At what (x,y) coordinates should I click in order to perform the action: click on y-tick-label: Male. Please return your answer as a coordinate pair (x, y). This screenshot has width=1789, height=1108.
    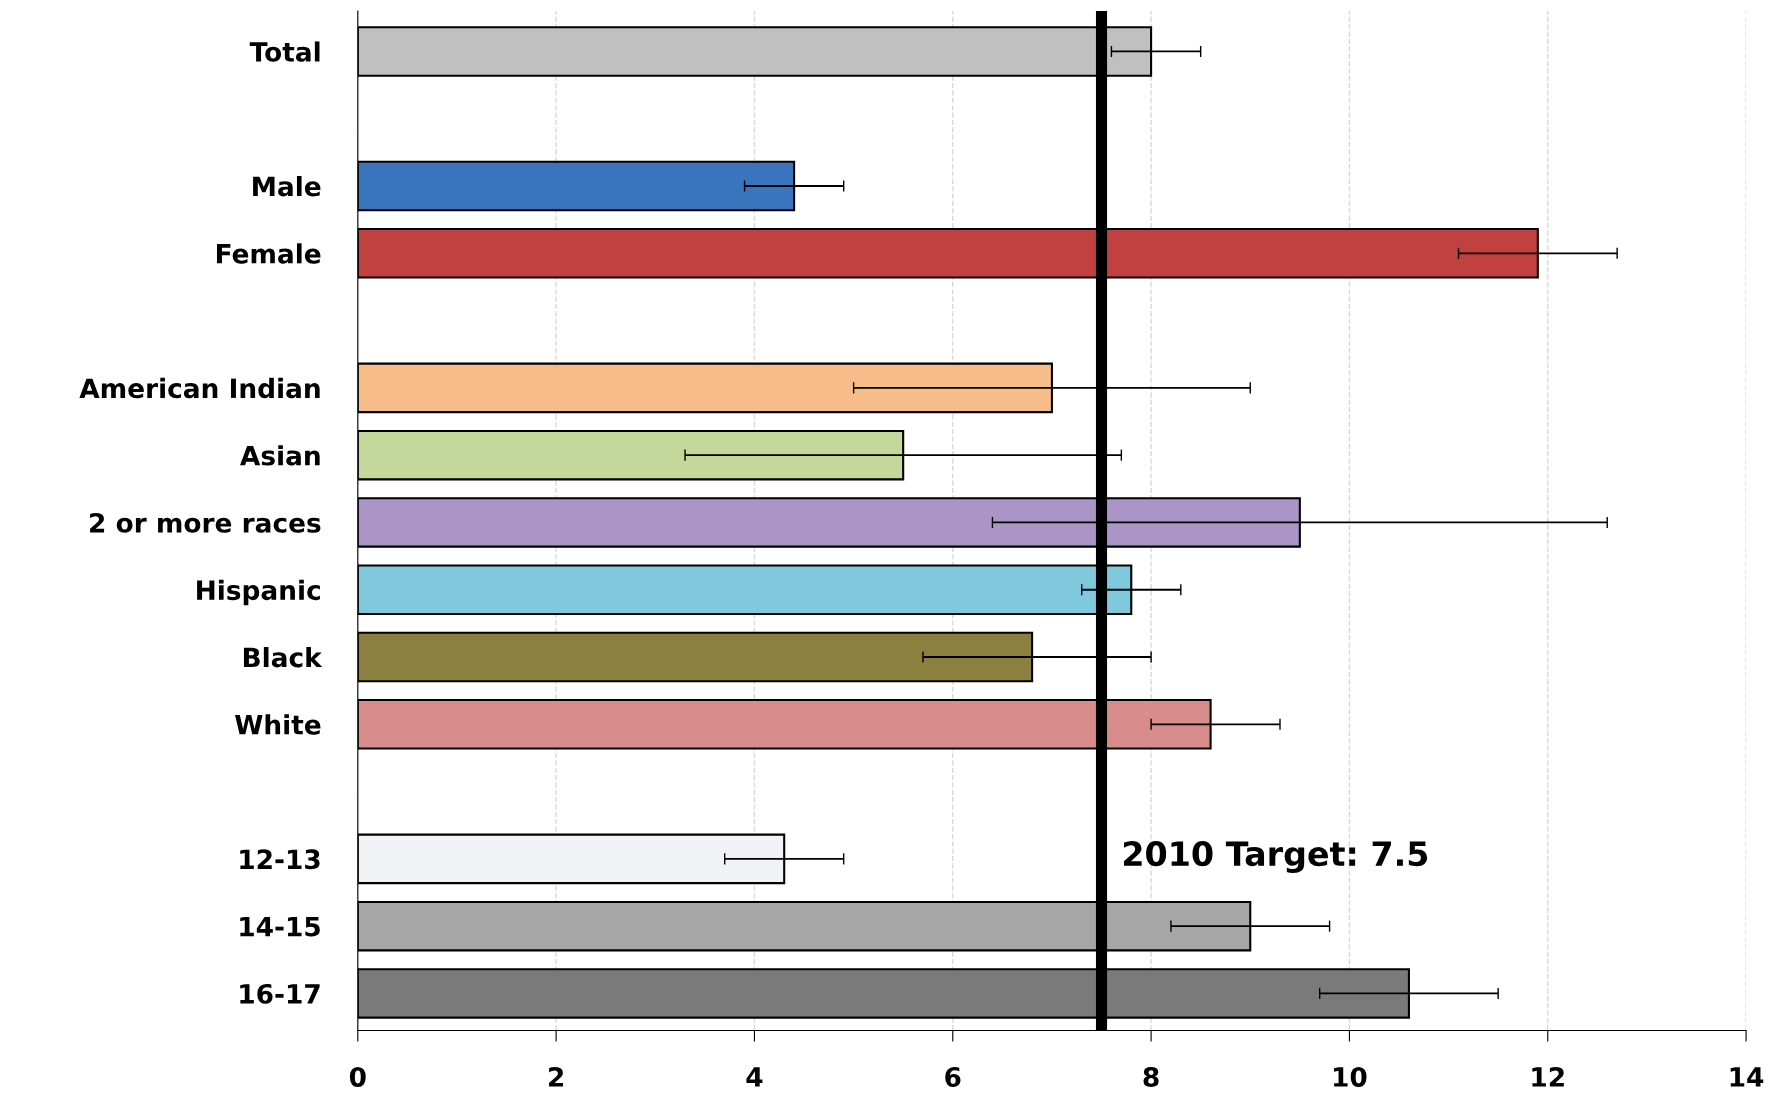
    Looking at the image, I should click on (287, 186).